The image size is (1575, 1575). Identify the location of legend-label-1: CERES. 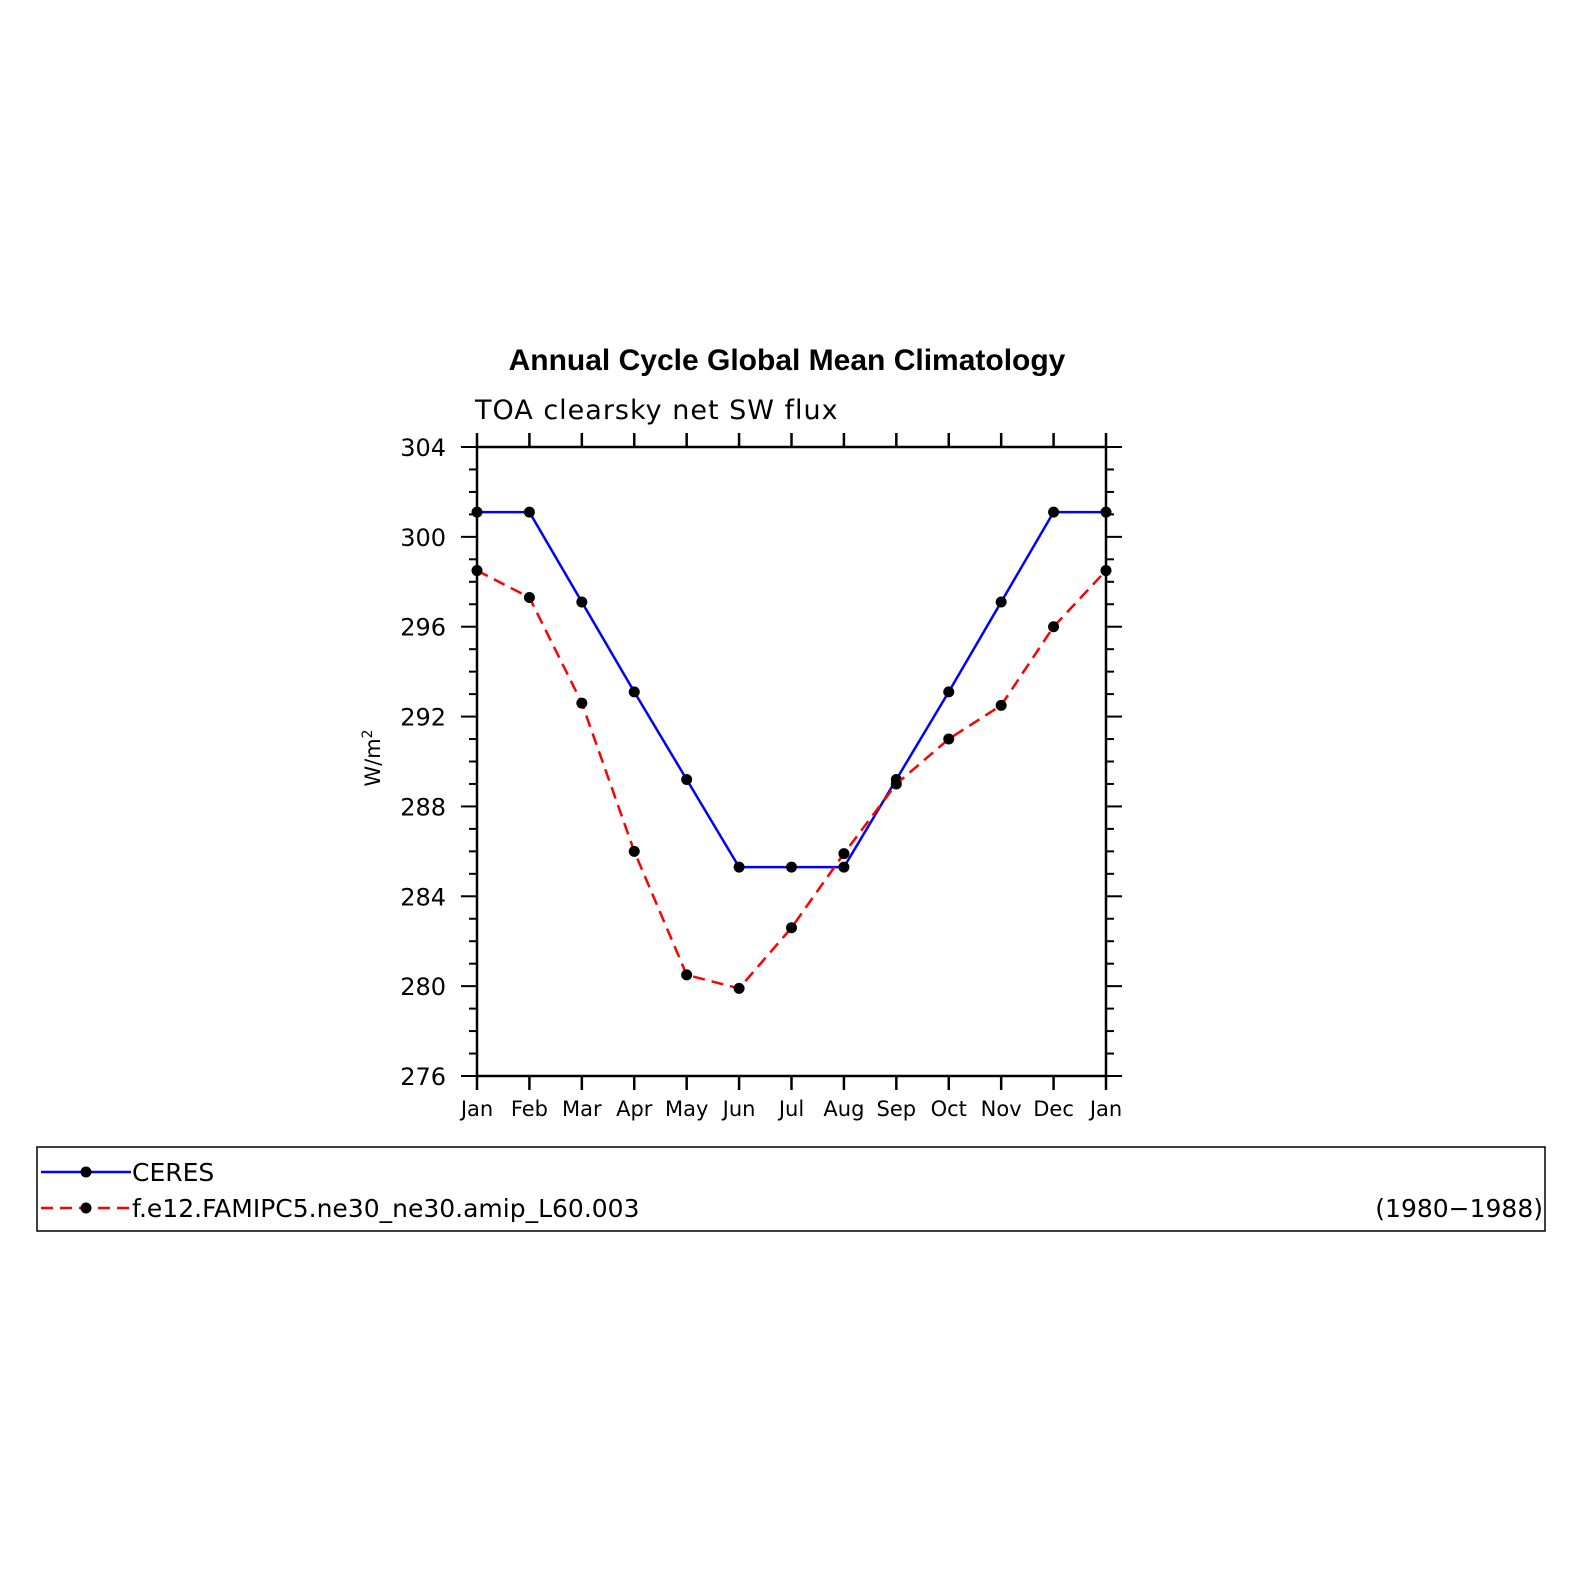
(173, 1172).